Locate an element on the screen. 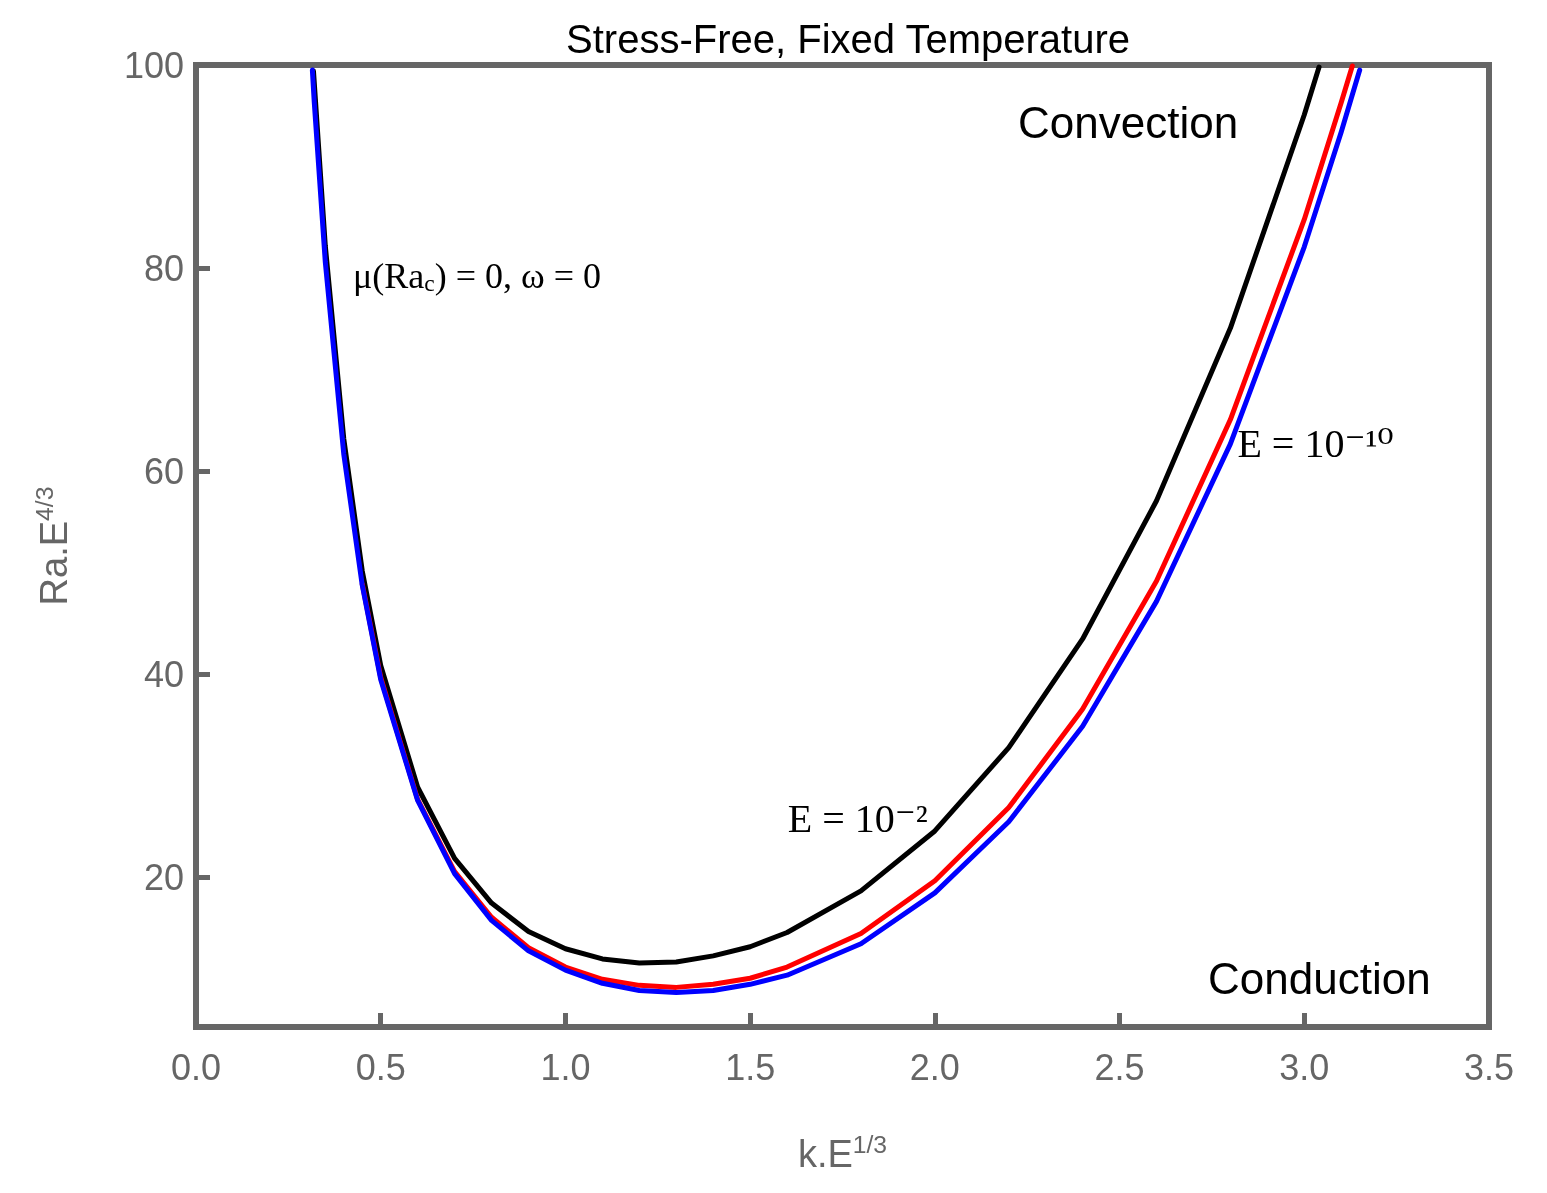 The height and width of the screenshot is (1193, 1547). y-tick-label: 40 is located at coordinates (163, 674).